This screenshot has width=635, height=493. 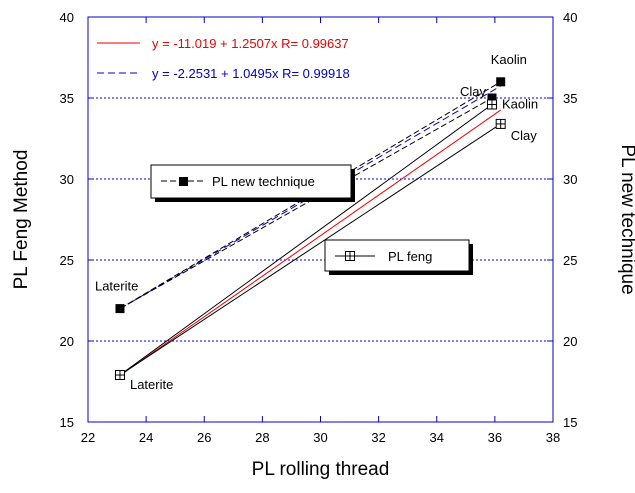 What do you see at coordinates (67, 98) in the screenshot?
I see `y-tick-label-left: 35` at bounding box center [67, 98].